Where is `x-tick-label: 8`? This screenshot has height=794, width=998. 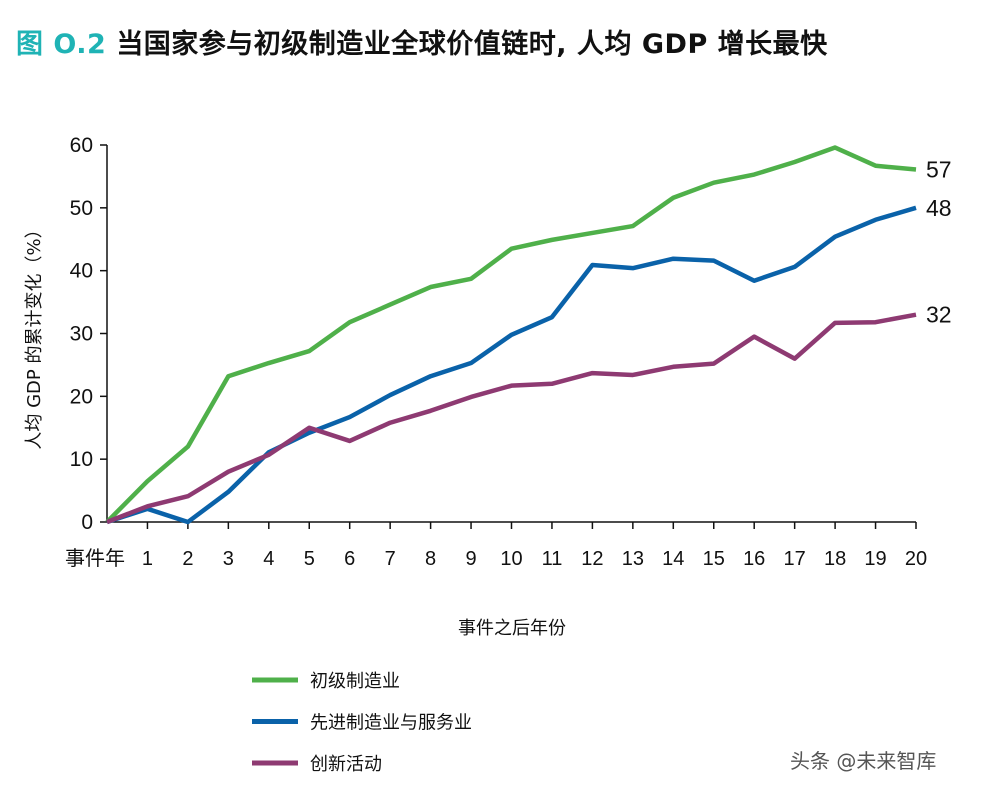
x-tick-label: 8 is located at coordinates (430, 559).